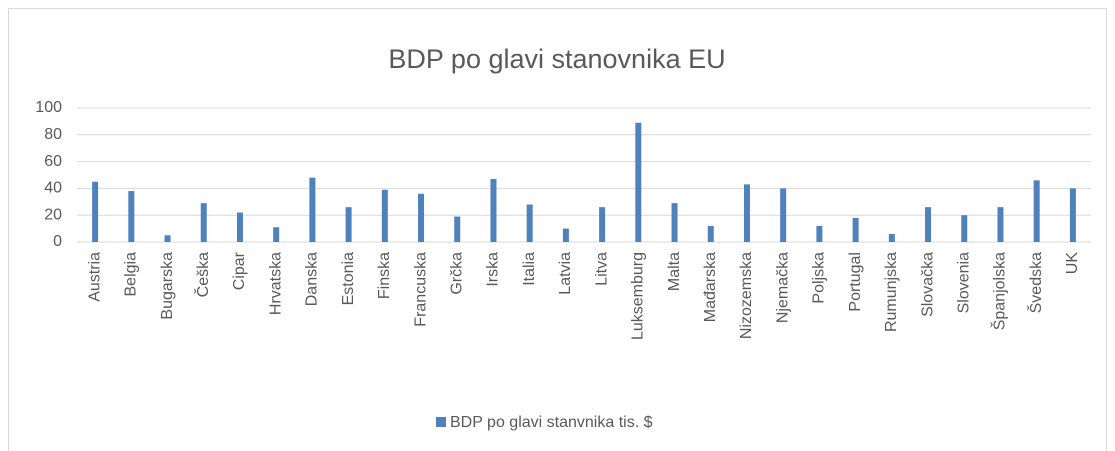 Image resolution: width=1115 pixels, height=451 pixels. What do you see at coordinates (420, 289) in the screenshot?
I see `x-tick-label: Francuska` at bounding box center [420, 289].